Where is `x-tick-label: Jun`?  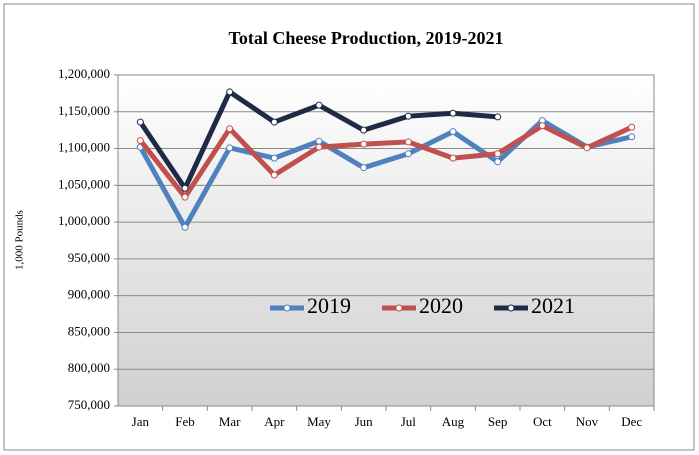
x-tick-label: Jun is located at coordinates (364, 421).